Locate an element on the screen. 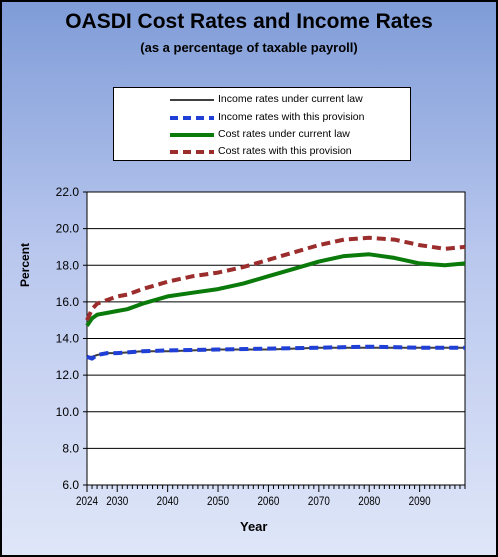 This screenshot has width=498, height=557. legend-item-income-current: Income rates under current law is located at coordinates (262, 100).